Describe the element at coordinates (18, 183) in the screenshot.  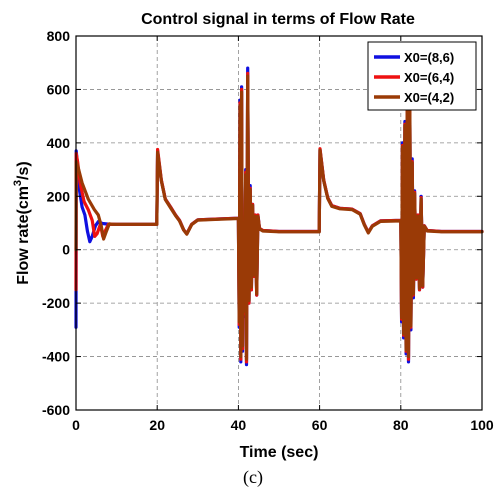
I see `y-axis-label-superscript: 3` at that location.